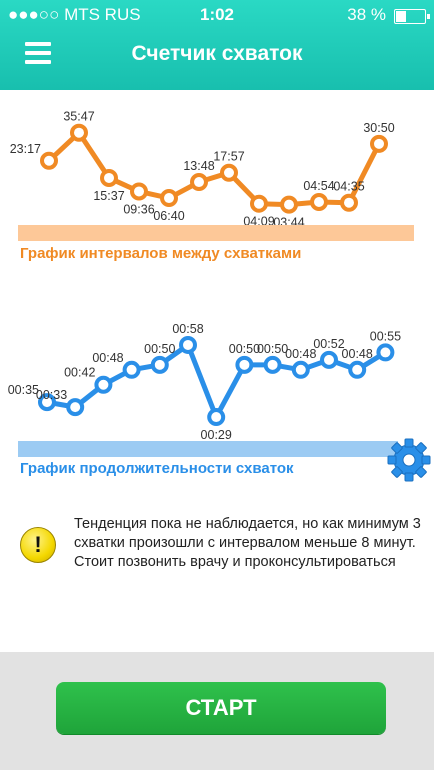 The width and height of the screenshot is (434, 770). What do you see at coordinates (385, 336) in the screenshot?
I see `durations-label: 00:55` at bounding box center [385, 336].